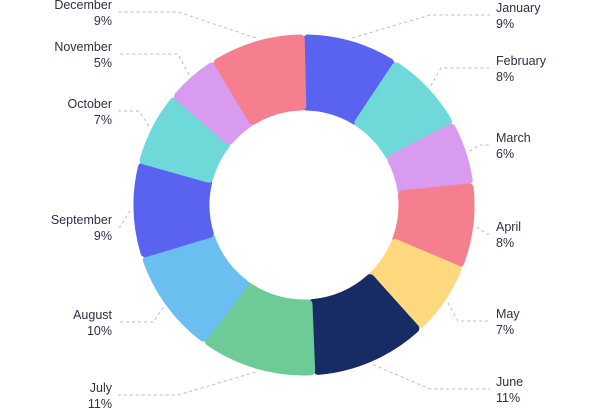 This screenshot has height=409, width=600. Describe the element at coordinates (430, 159) in the screenshot. I see `slice-march` at that location.